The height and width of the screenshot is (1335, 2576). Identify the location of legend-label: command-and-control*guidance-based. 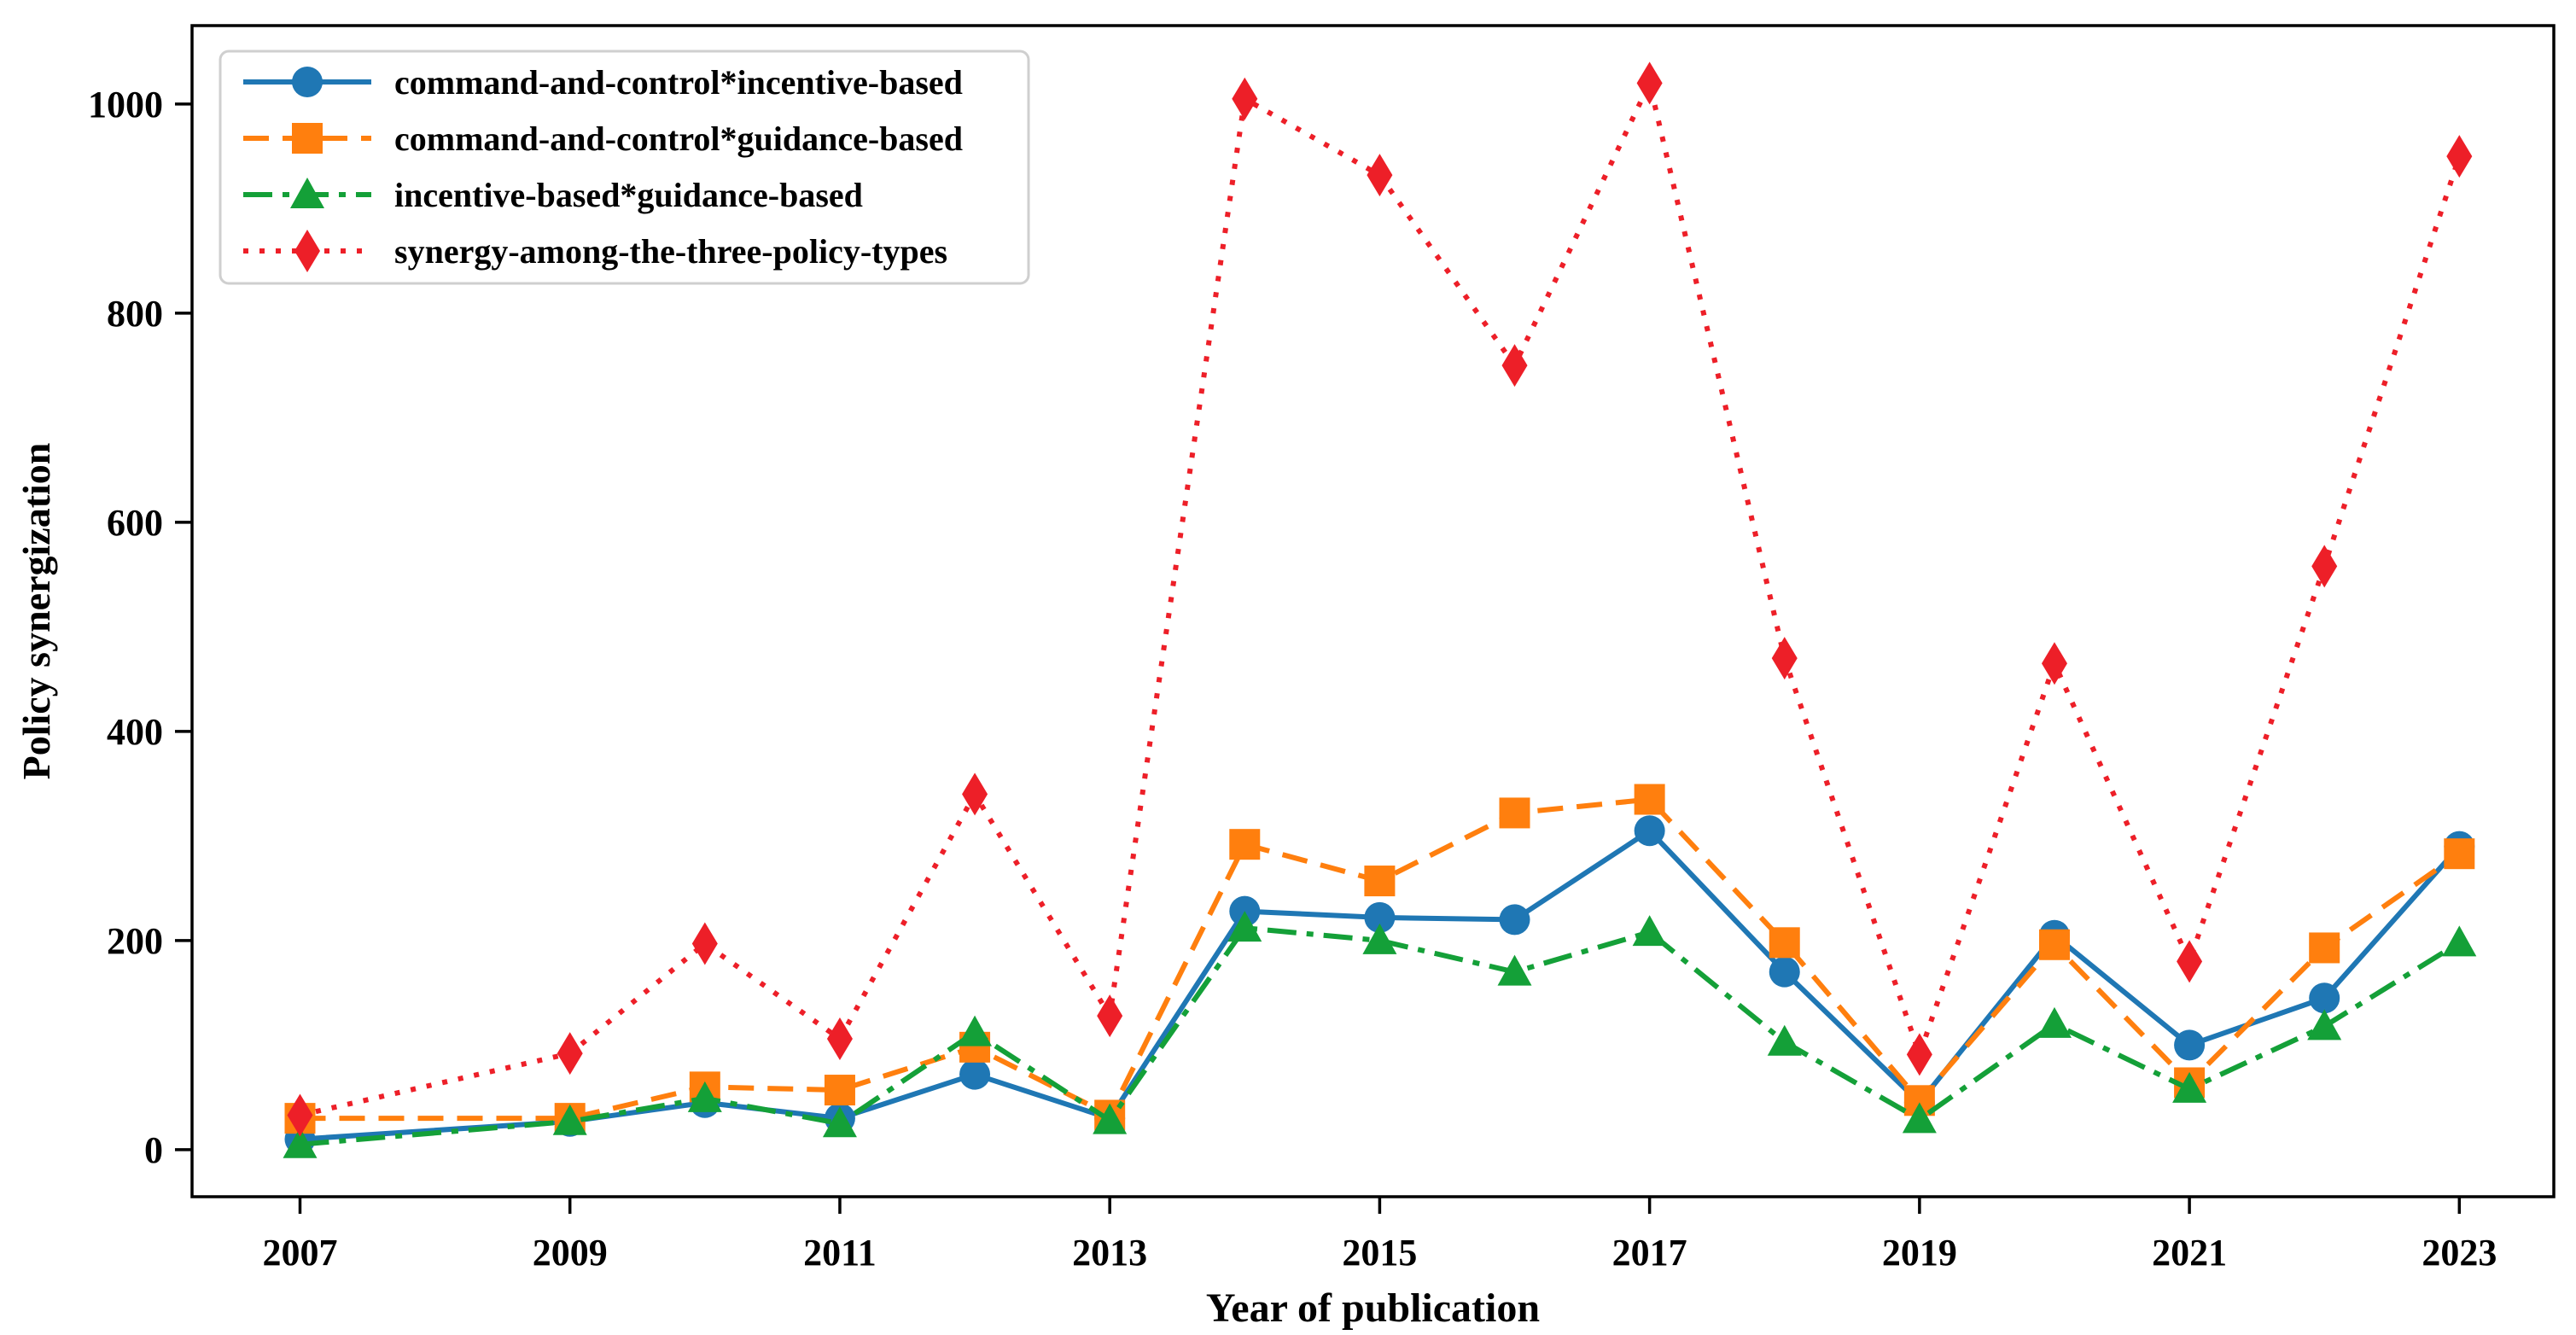
(678, 139).